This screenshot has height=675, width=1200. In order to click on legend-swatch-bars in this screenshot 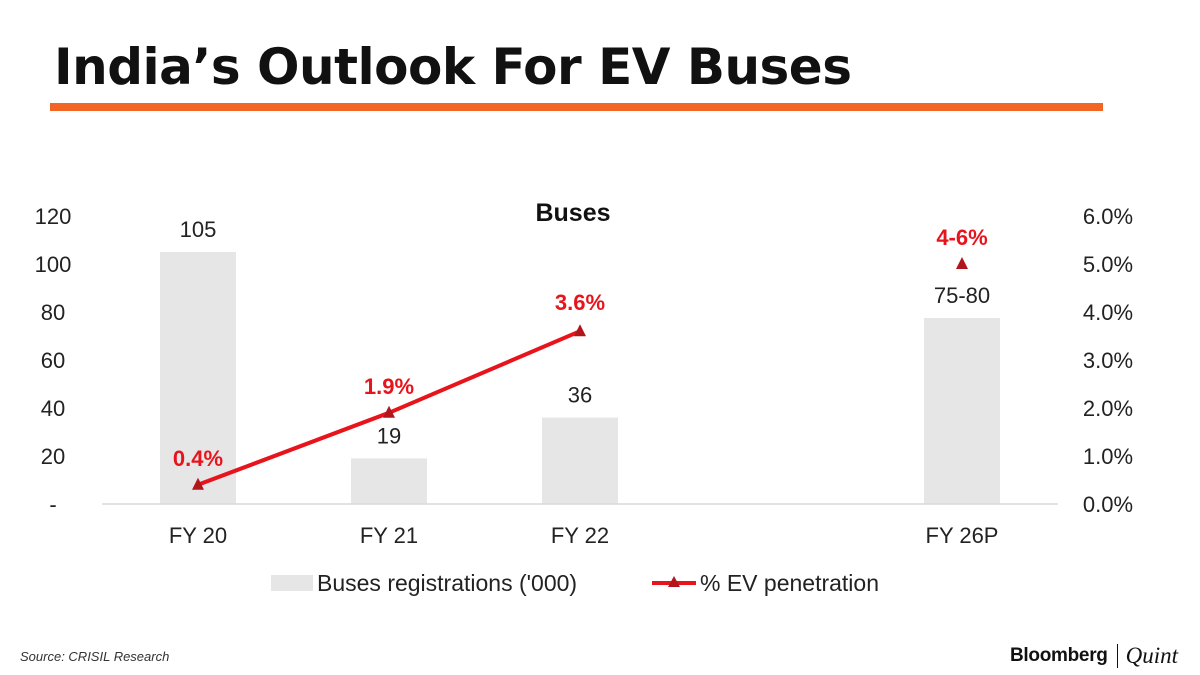, I will do `click(292, 583)`.